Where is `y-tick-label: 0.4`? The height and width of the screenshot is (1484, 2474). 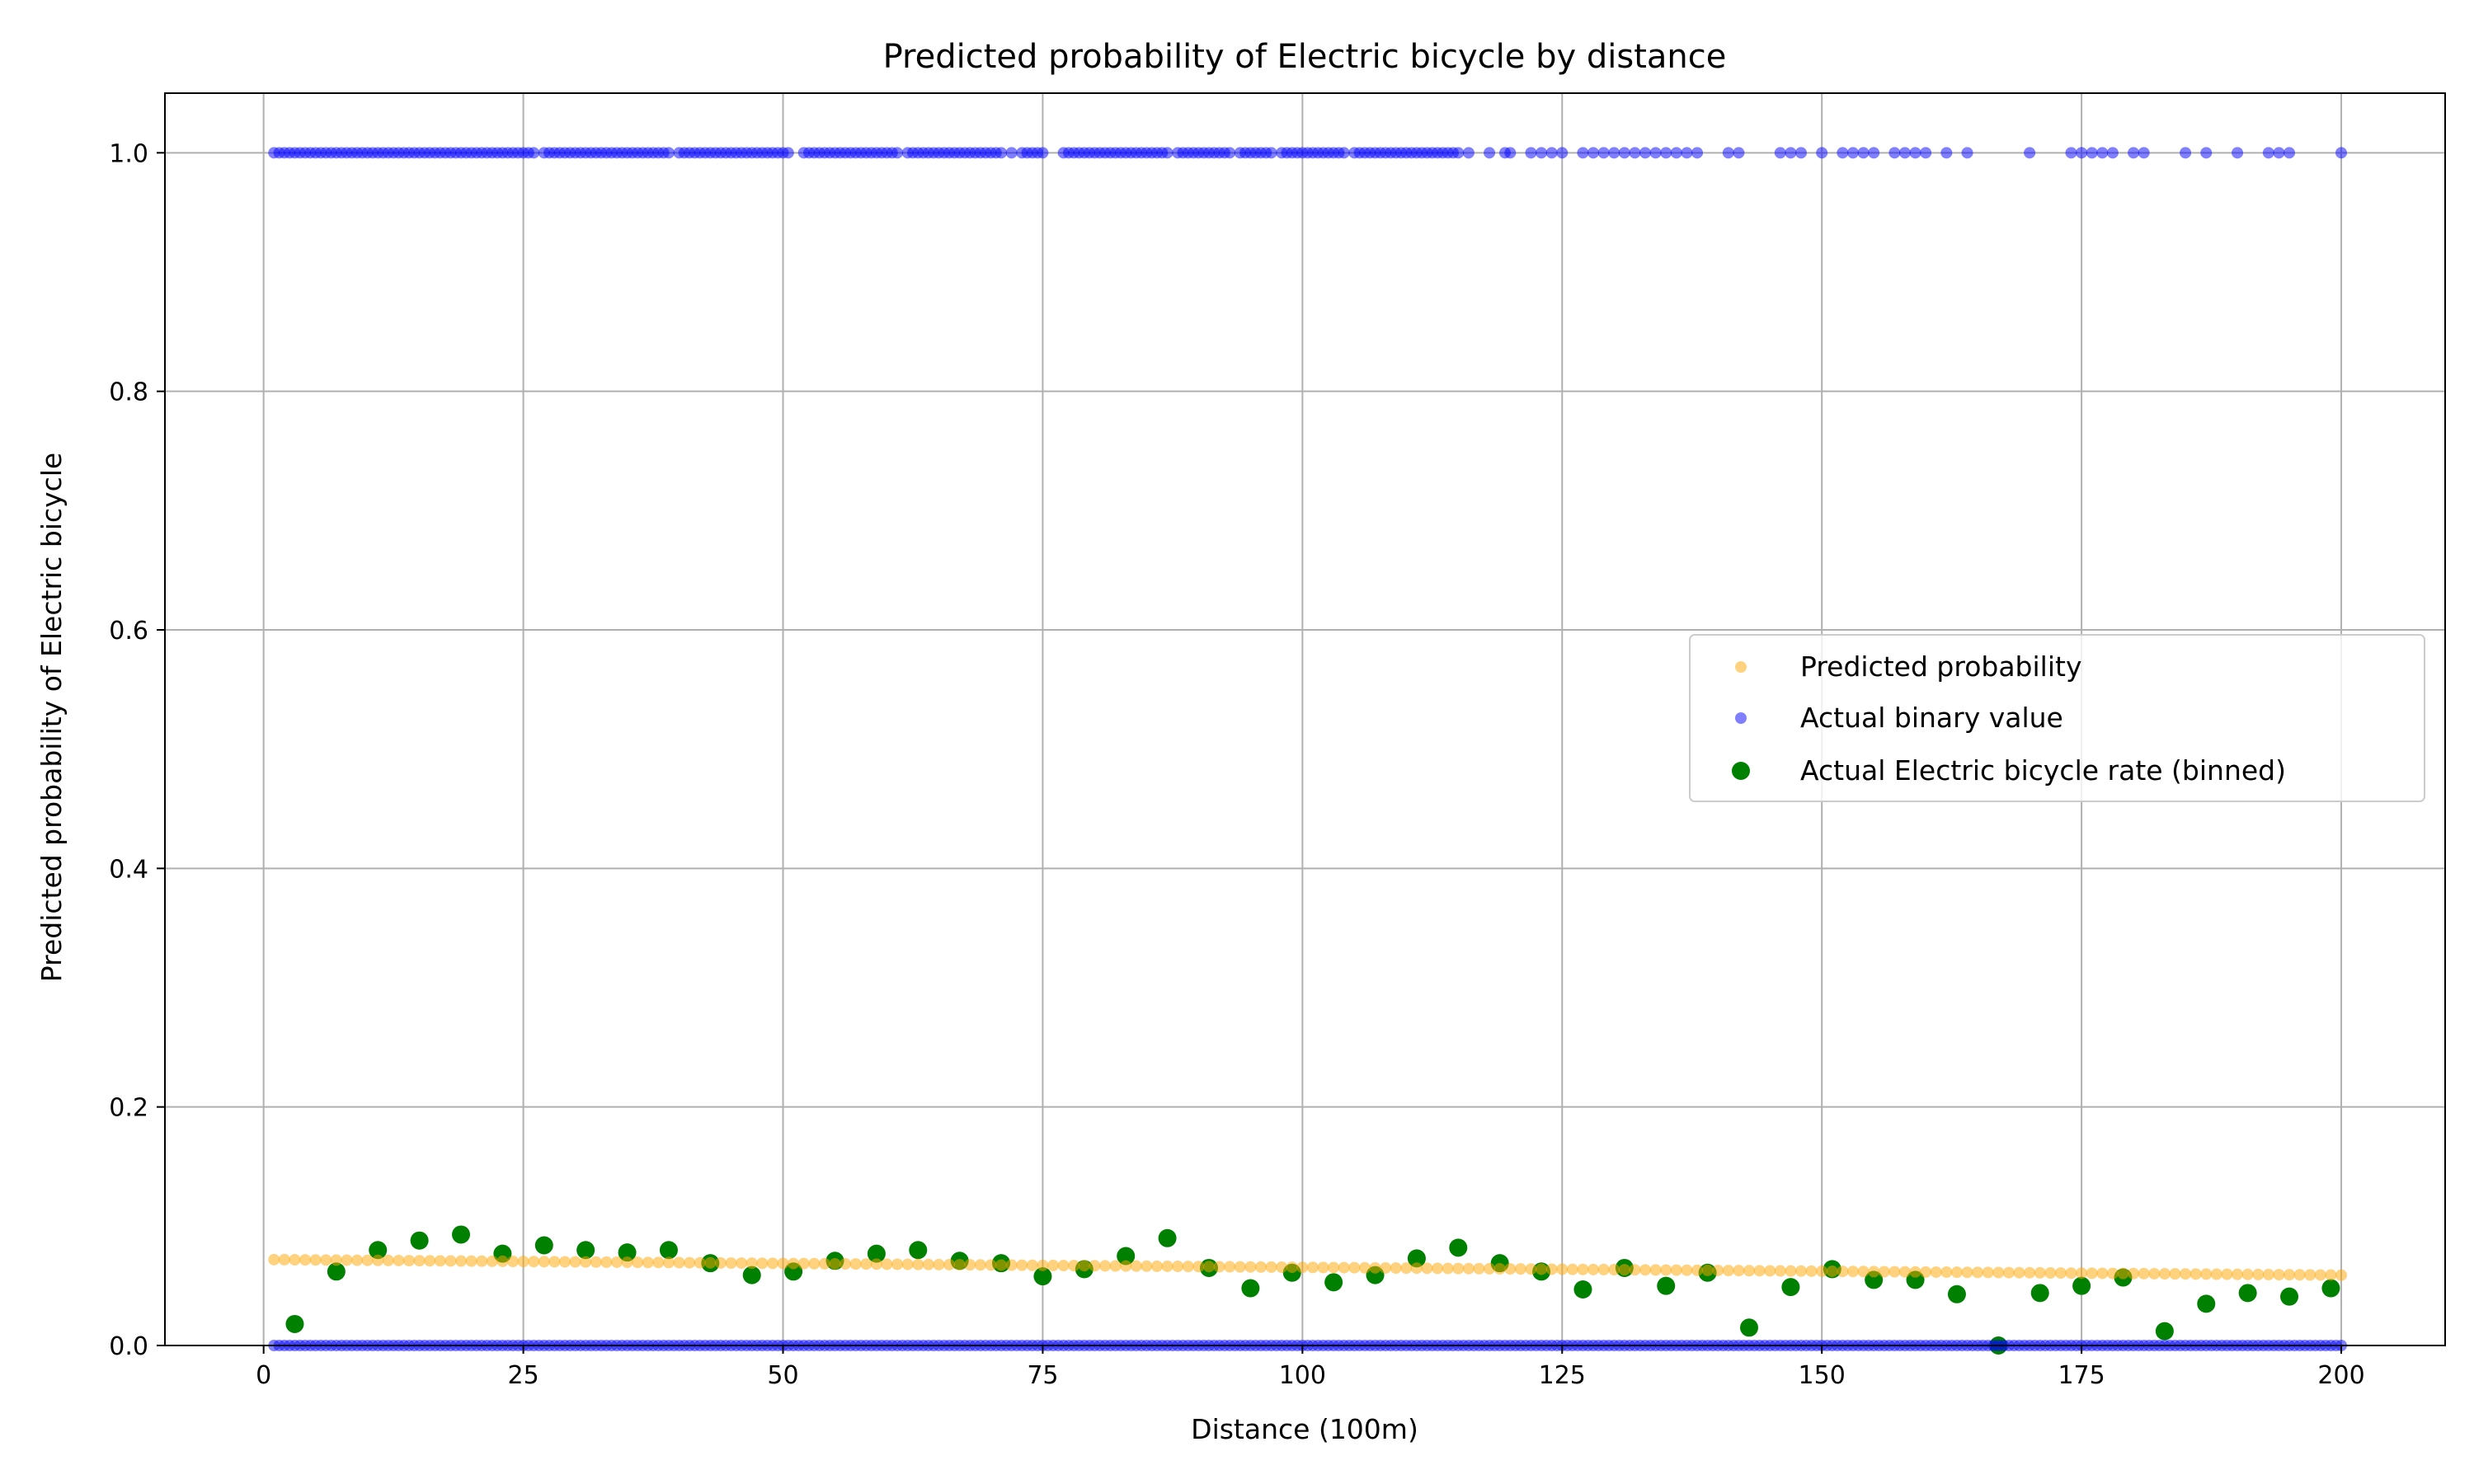
y-tick-label: 0.4 is located at coordinates (128, 869).